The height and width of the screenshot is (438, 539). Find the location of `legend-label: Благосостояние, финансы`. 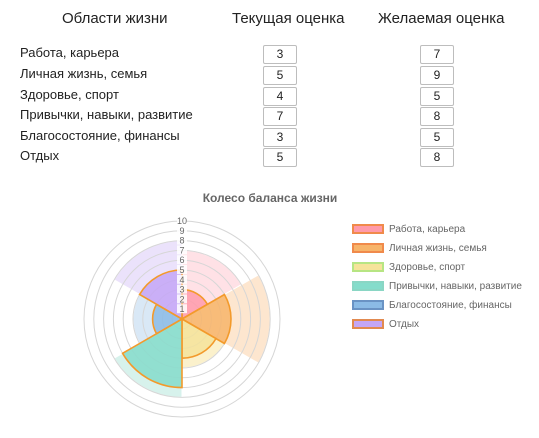

legend-label: Благосостояние, финансы is located at coordinates (450, 305).